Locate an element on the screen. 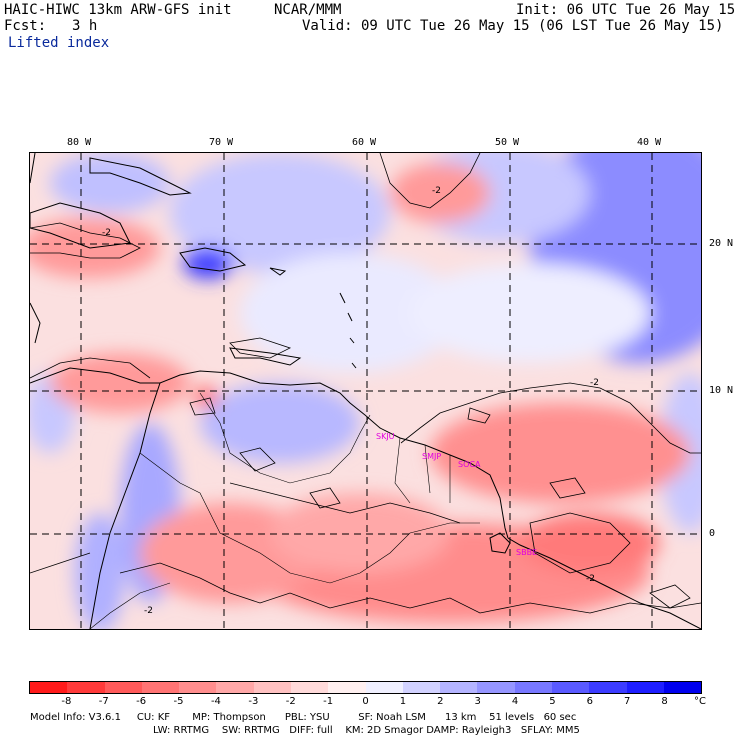 The image size is (740, 740). colorbar-tick-label: 5 is located at coordinates (552, 701).